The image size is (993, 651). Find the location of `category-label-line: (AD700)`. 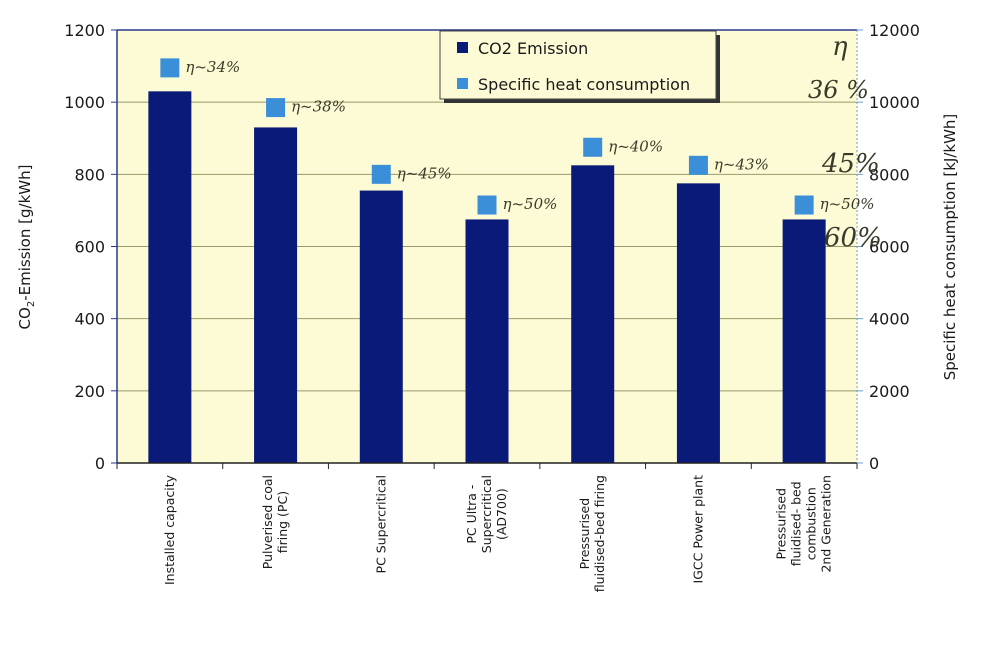

category-label-line: (AD700) is located at coordinates (501, 514).